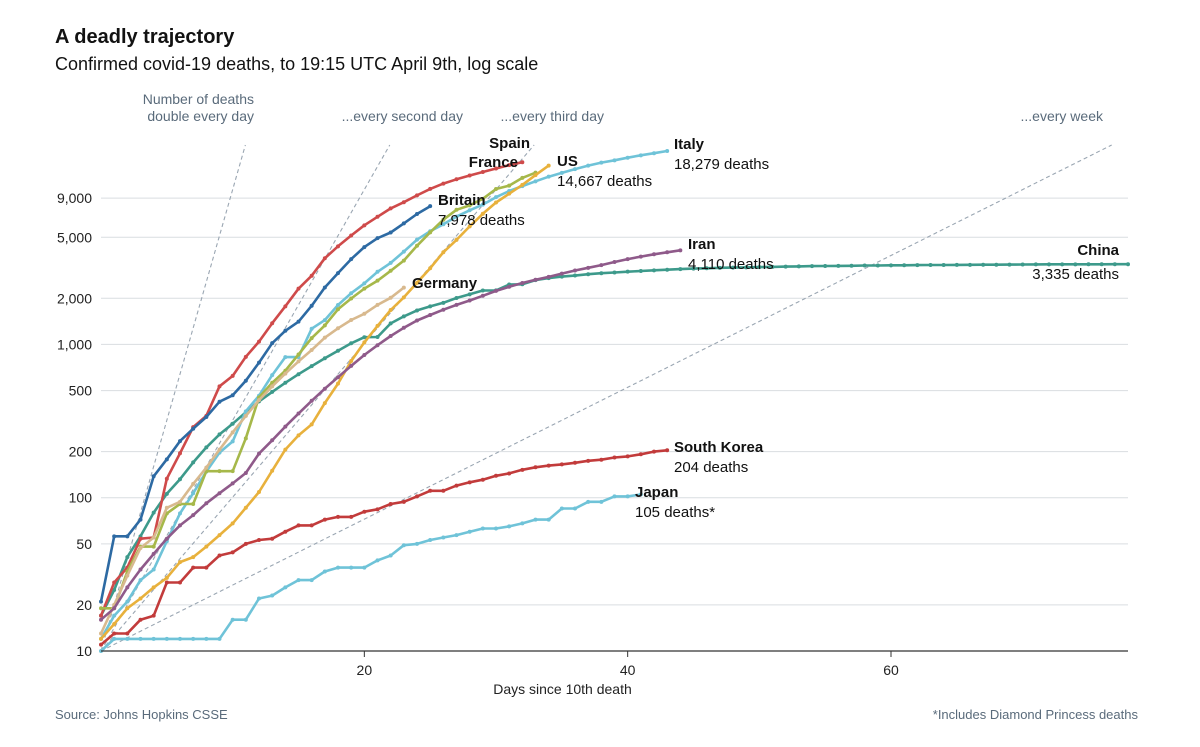 The image size is (1200, 747). What do you see at coordinates (198, 99) in the screenshot?
I see `doubling-label: Number of deaths` at bounding box center [198, 99].